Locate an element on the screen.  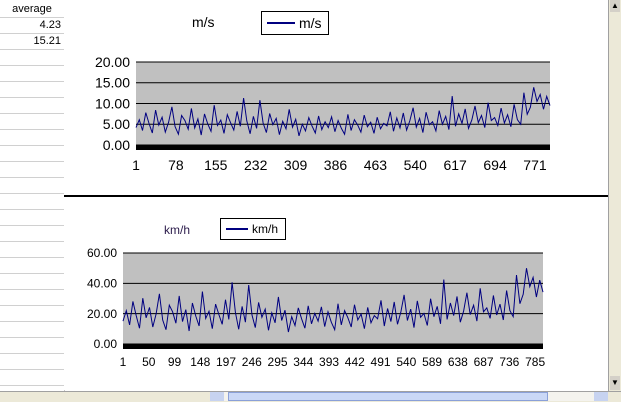
scroll-right-icon is located at coordinates (601, 396).